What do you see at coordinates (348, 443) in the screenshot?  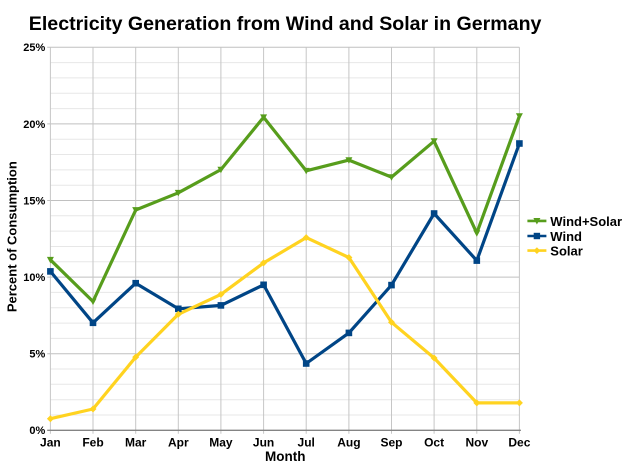 I see `svg-text: Aug` at bounding box center [348, 443].